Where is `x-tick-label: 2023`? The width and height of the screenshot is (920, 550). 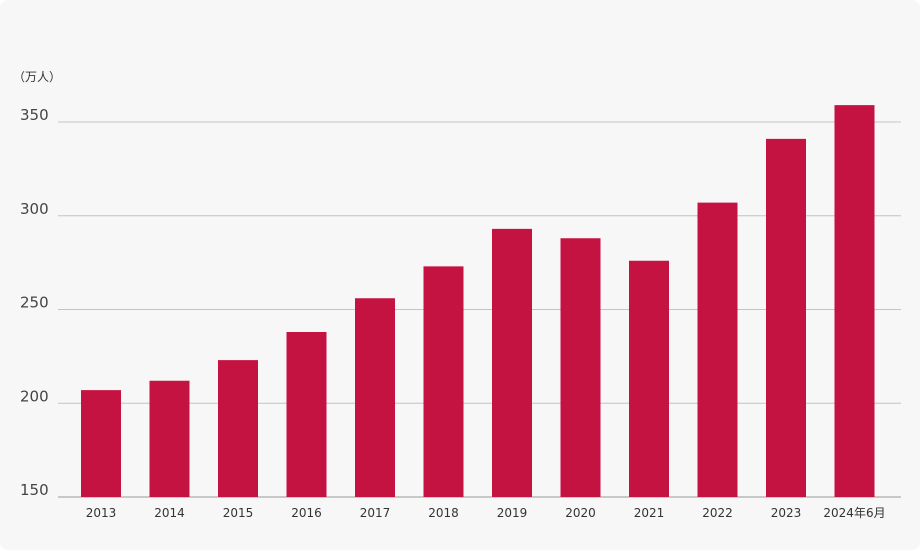
x-tick-label: 2023 is located at coordinates (786, 513).